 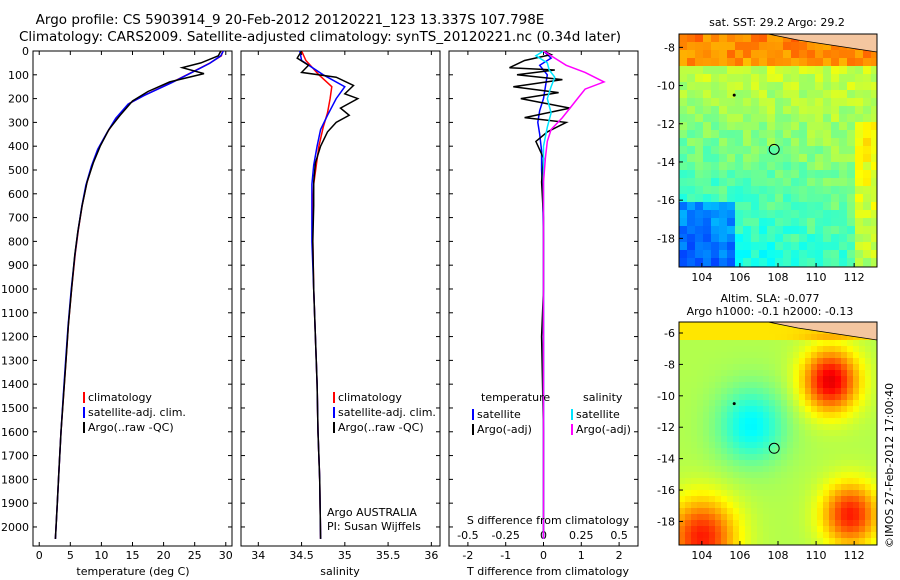 What do you see at coordinates (15, 432) in the screenshot?
I see `y-tick-label: 1600` at bounding box center [15, 432].